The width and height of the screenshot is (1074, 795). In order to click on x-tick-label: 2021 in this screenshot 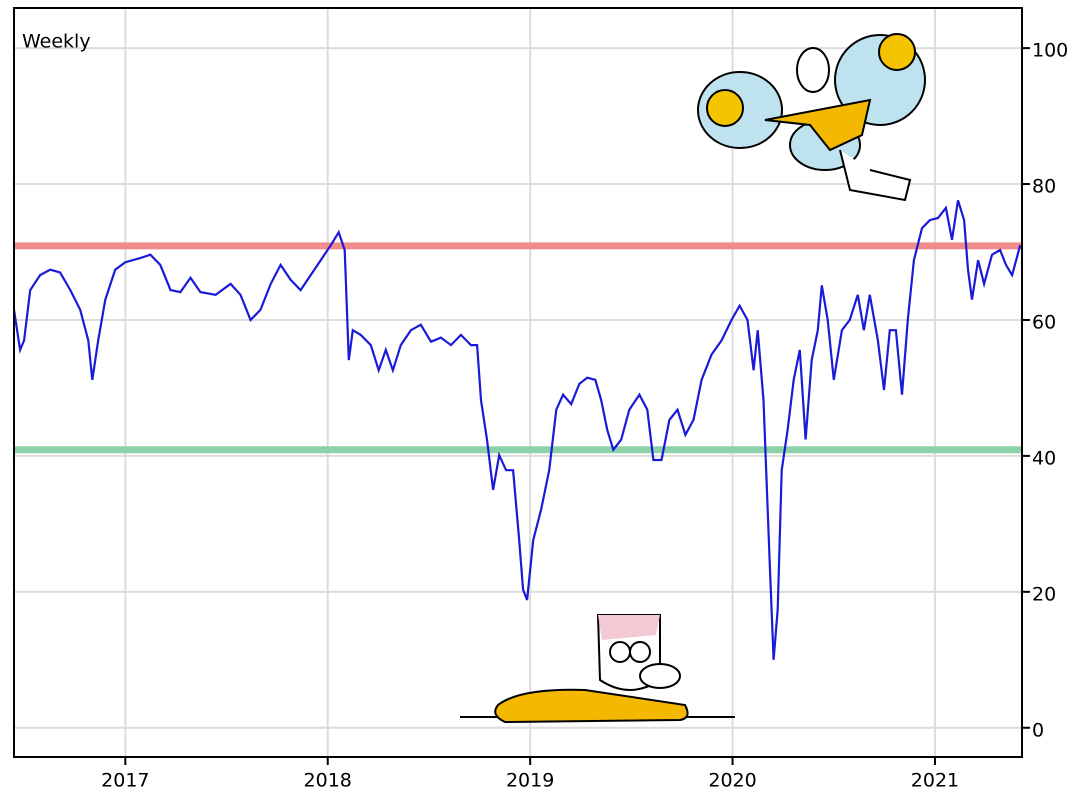, I will do `click(935, 781)`.